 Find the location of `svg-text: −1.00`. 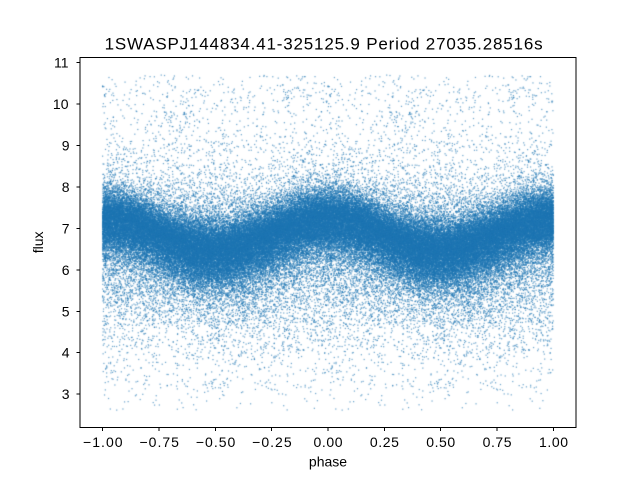

svg-text: −1.00 is located at coordinates (103, 442).